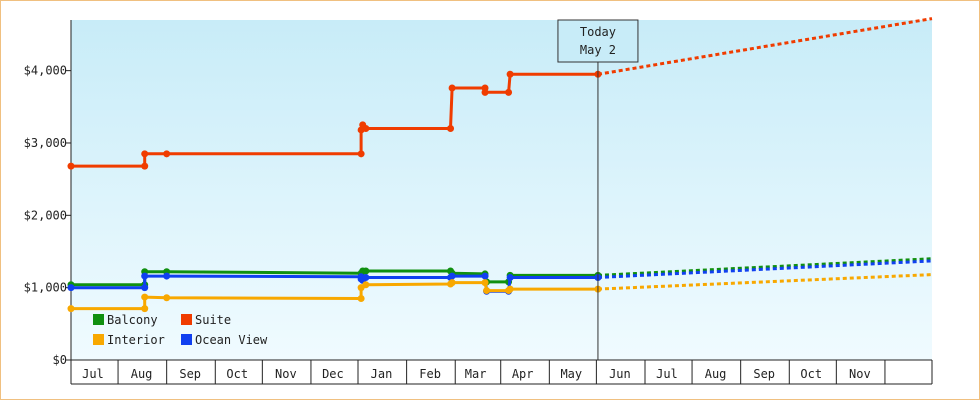 Image resolution: width=980 pixels, height=400 pixels. I want to click on x-tick-label: Jun, so click(620, 374).